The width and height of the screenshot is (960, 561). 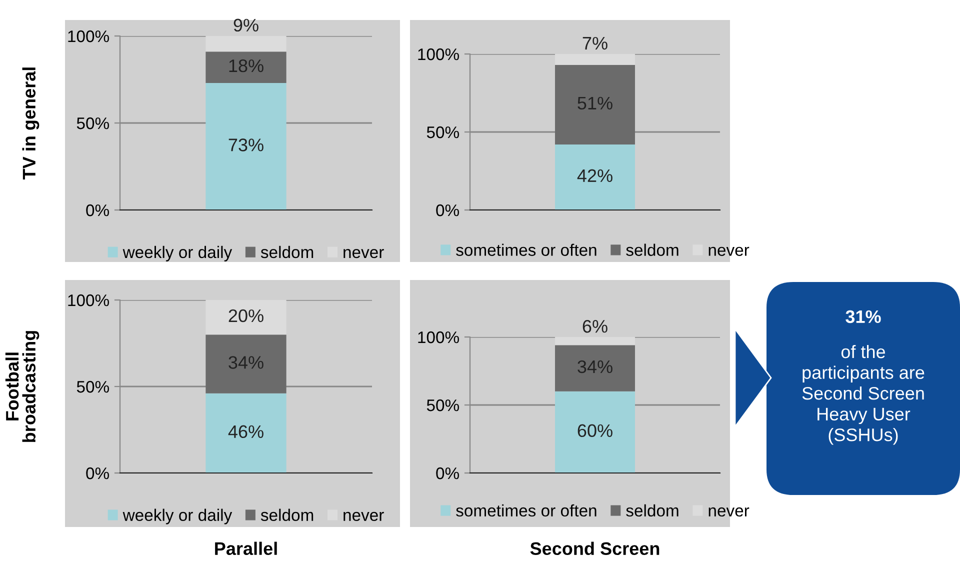 I want to click on data-label: 42%, so click(x=594, y=175).